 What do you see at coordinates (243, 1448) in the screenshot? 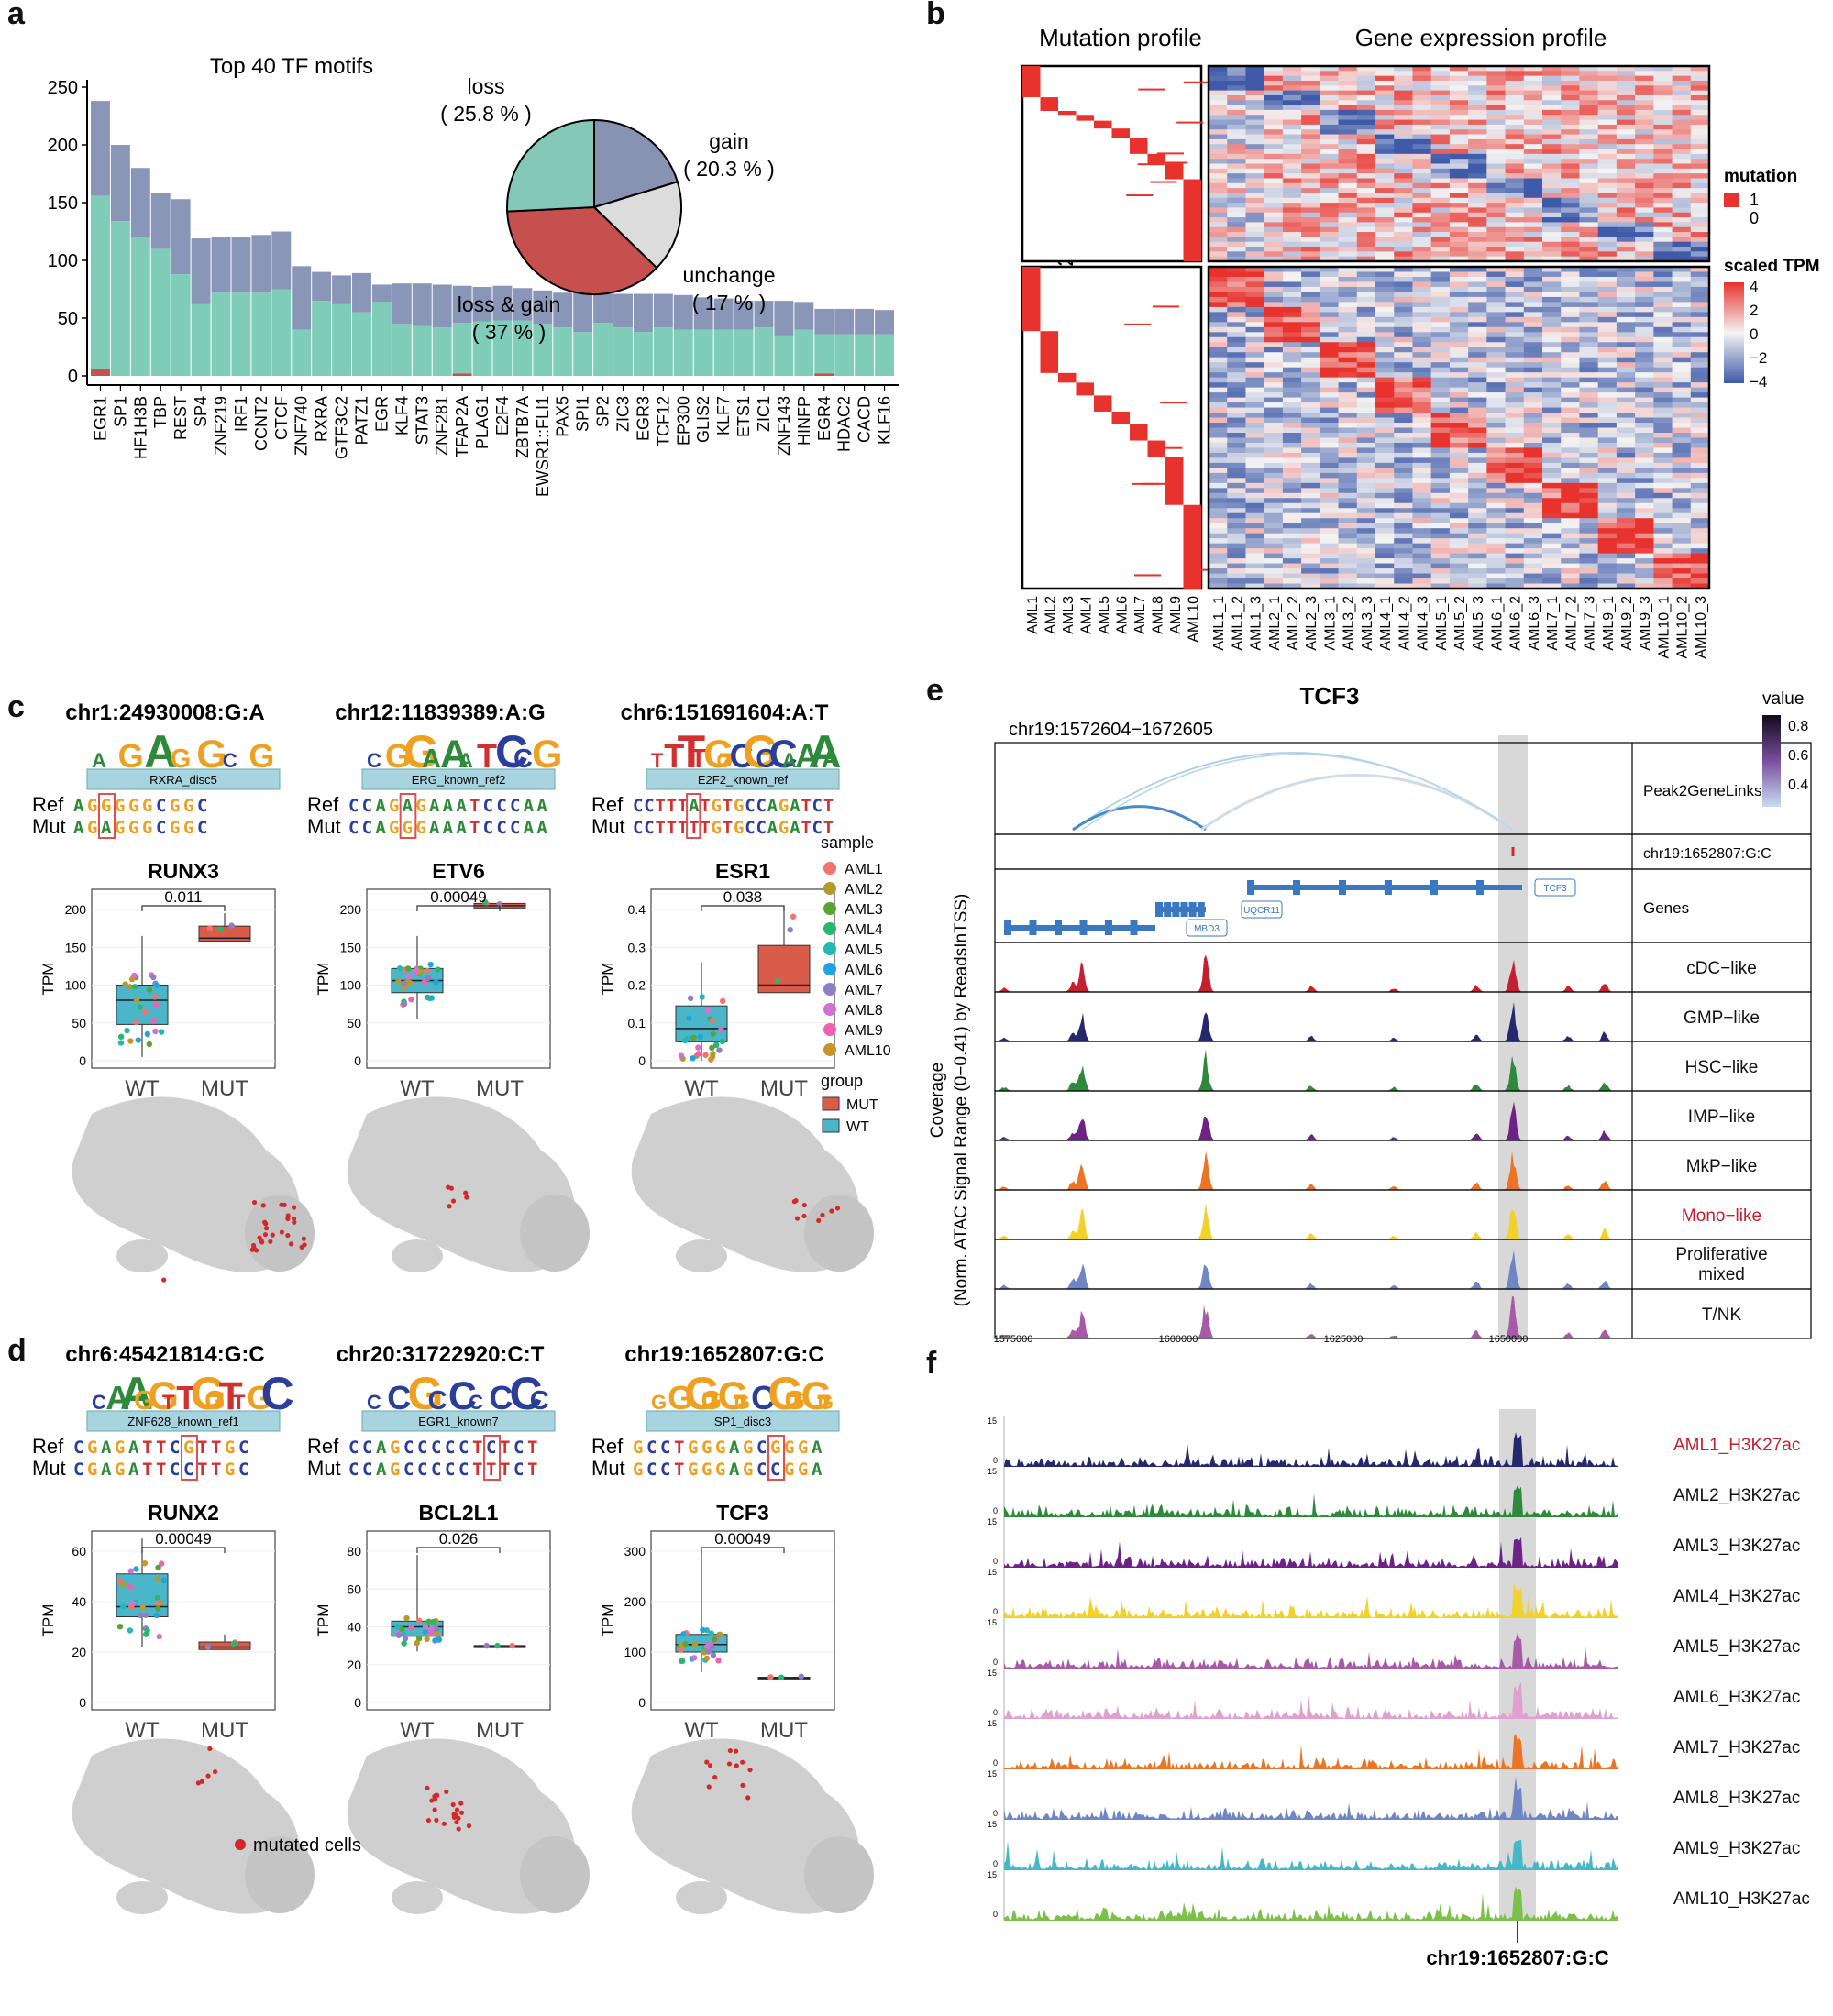
I see `ref-base: C` at bounding box center [243, 1448].